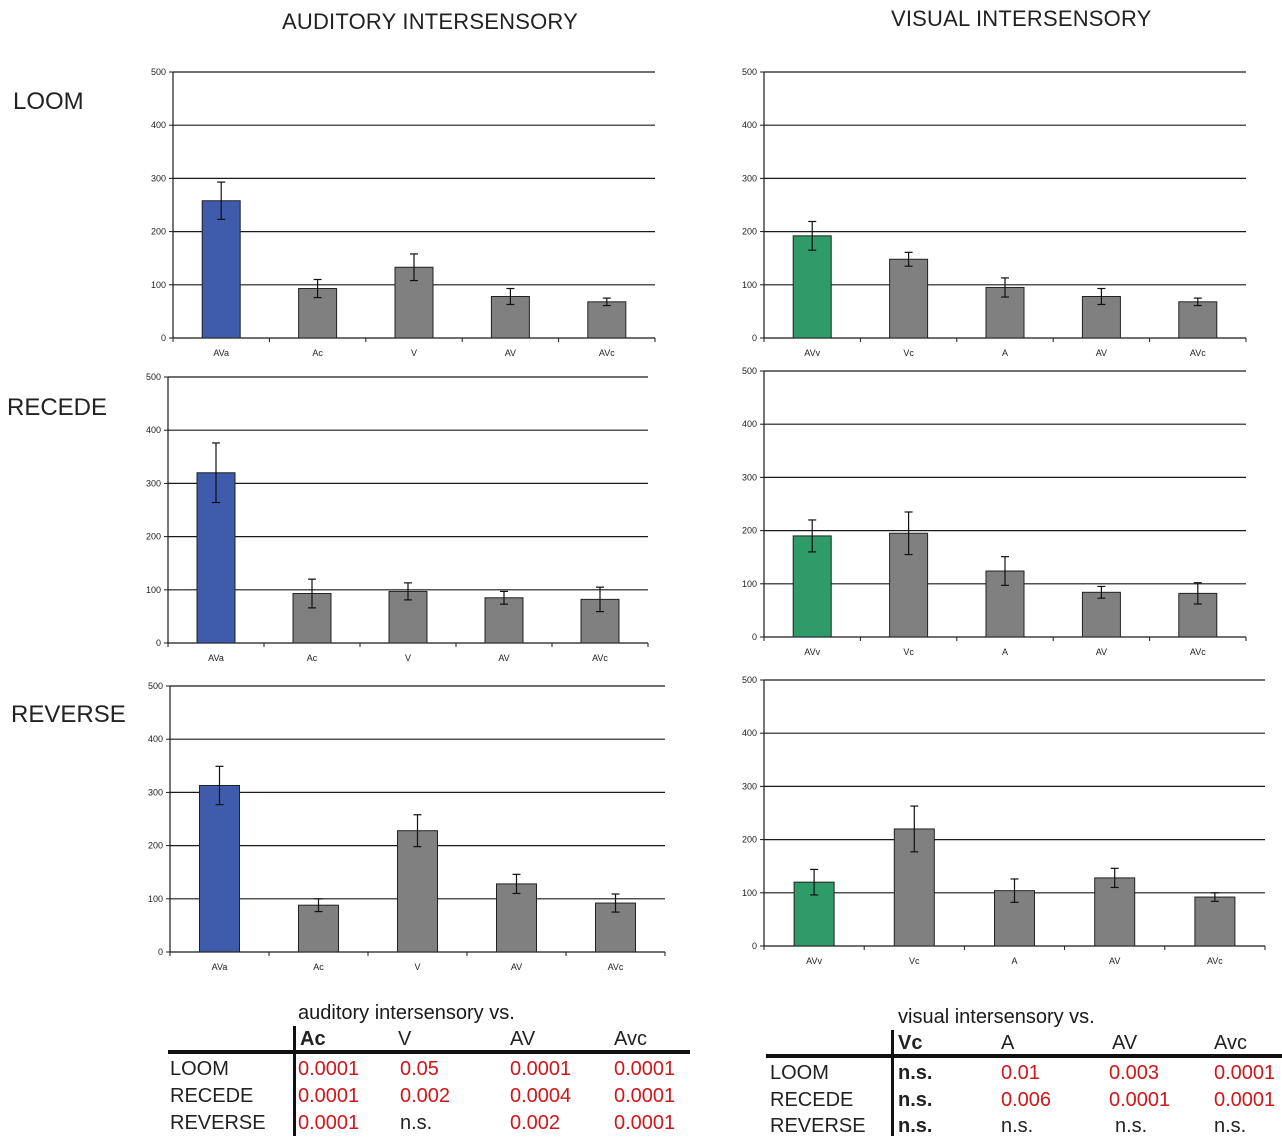 This screenshot has width=1282, height=1138. What do you see at coordinates (908, 652) in the screenshot?
I see `x-tick-label-Vc: Vc` at bounding box center [908, 652].